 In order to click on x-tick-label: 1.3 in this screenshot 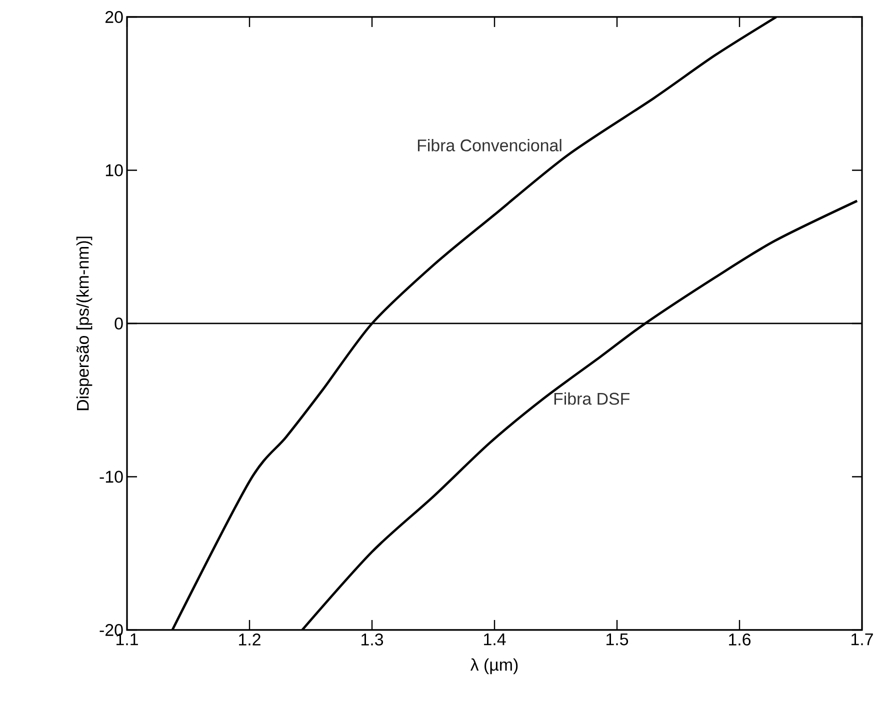, I will do `click(373, 640)`.